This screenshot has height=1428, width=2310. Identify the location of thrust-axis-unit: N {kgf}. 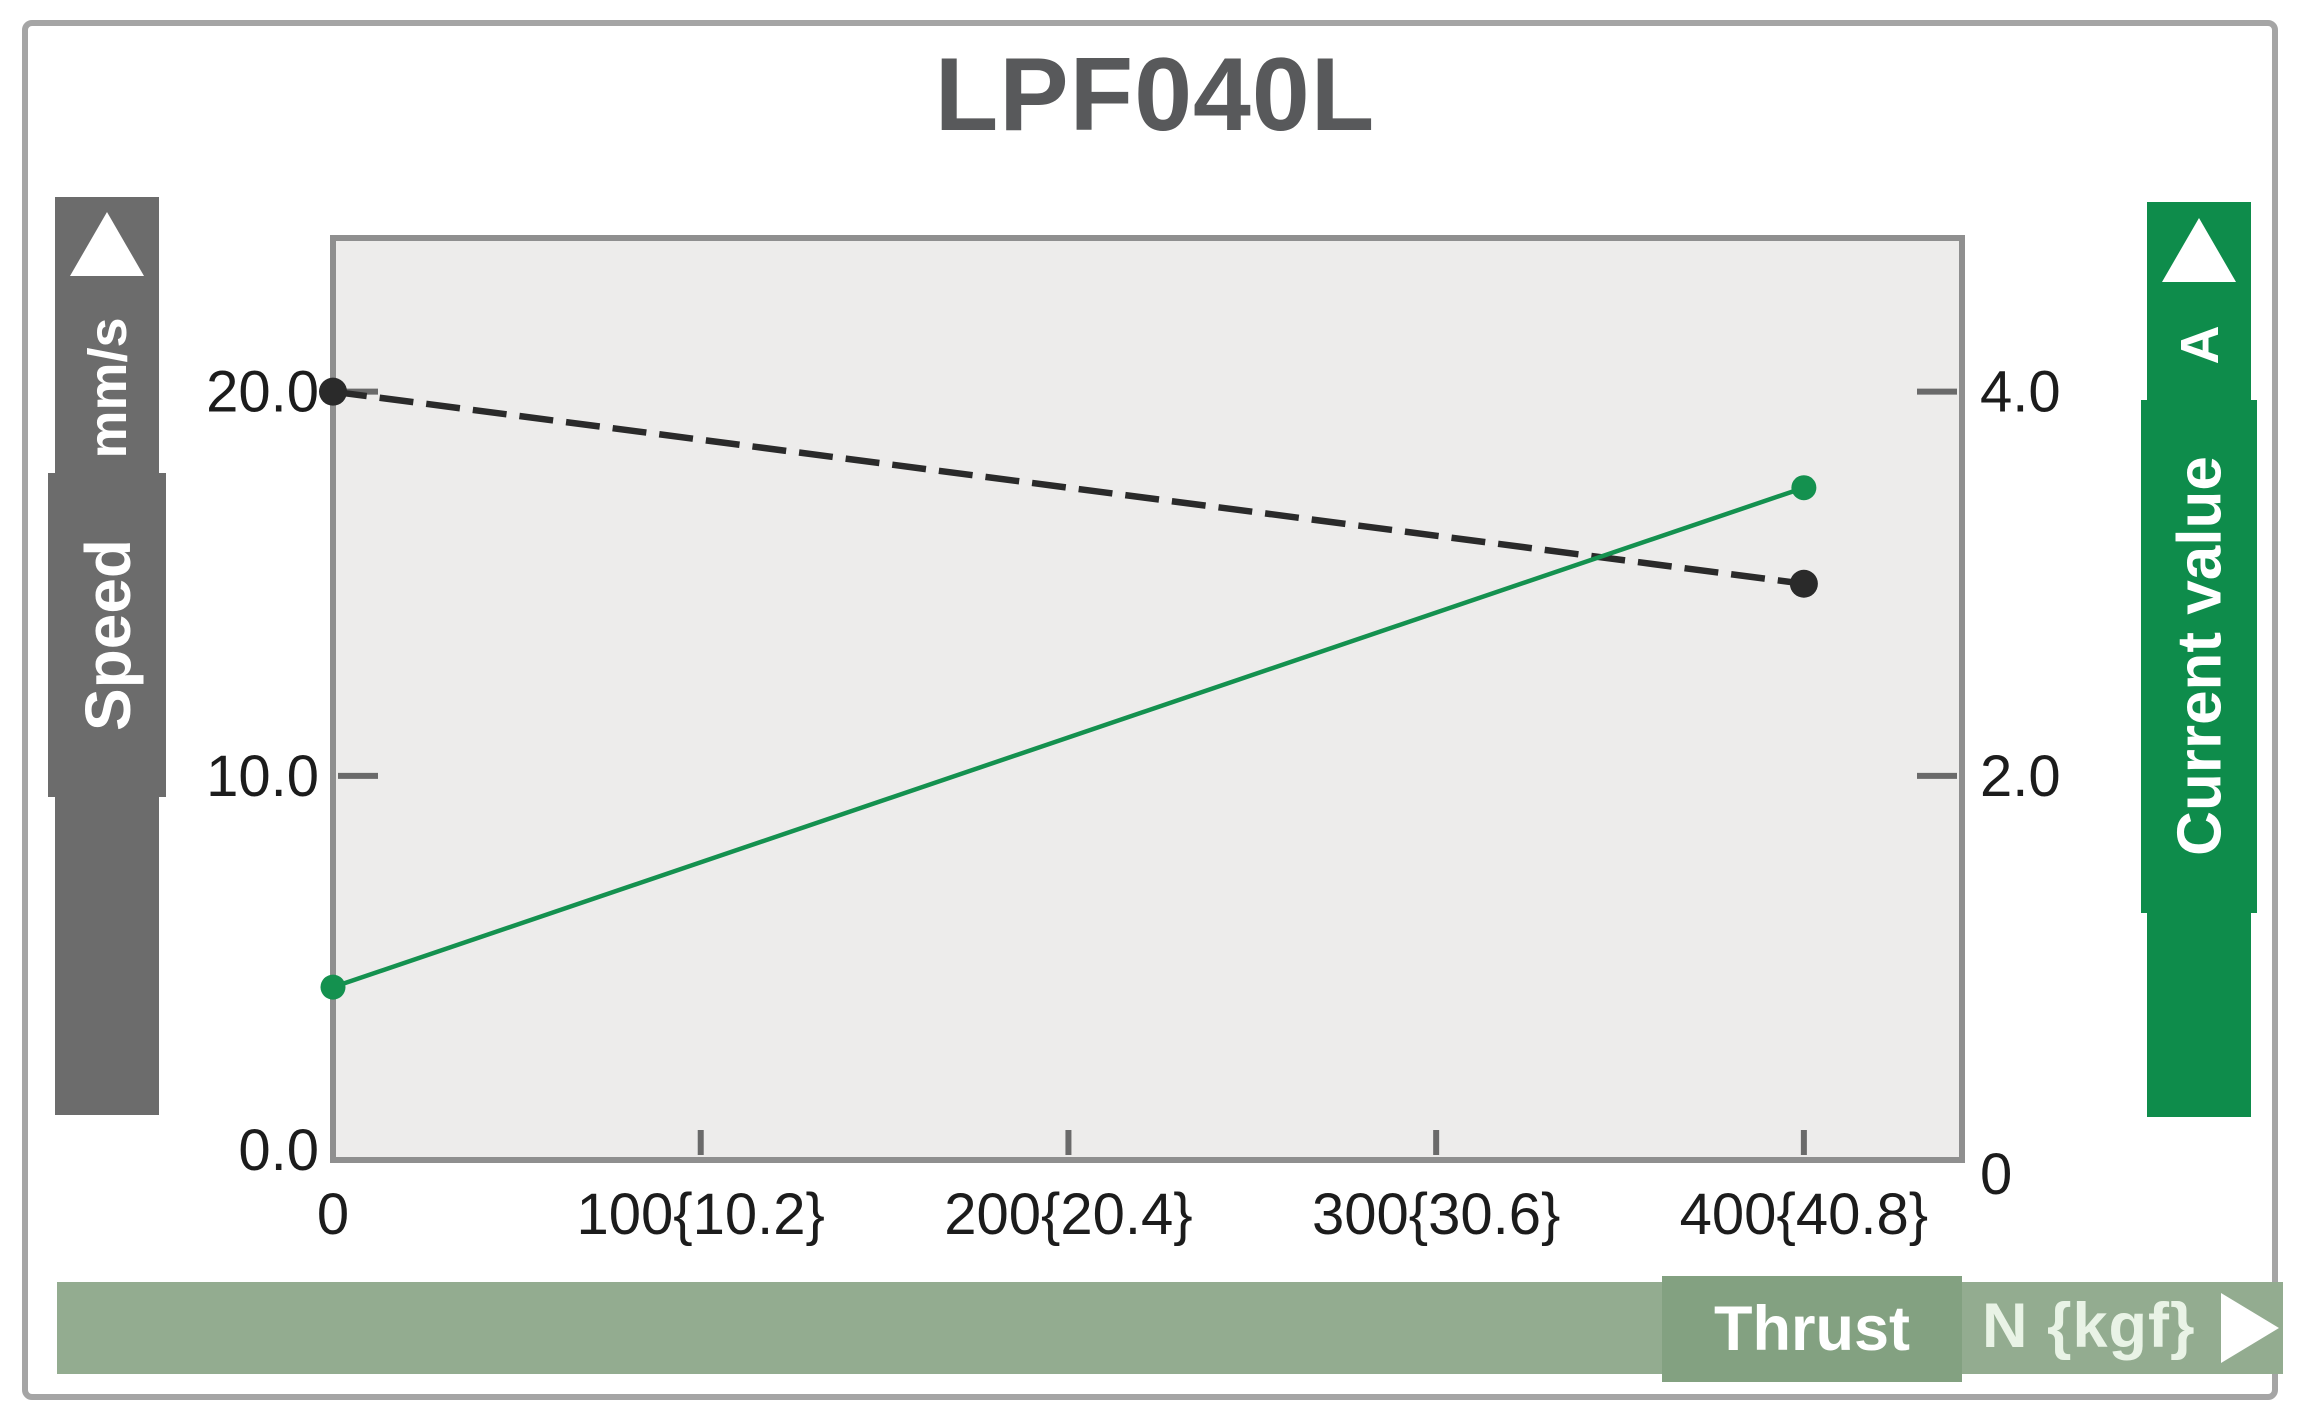
(2089, 1326).